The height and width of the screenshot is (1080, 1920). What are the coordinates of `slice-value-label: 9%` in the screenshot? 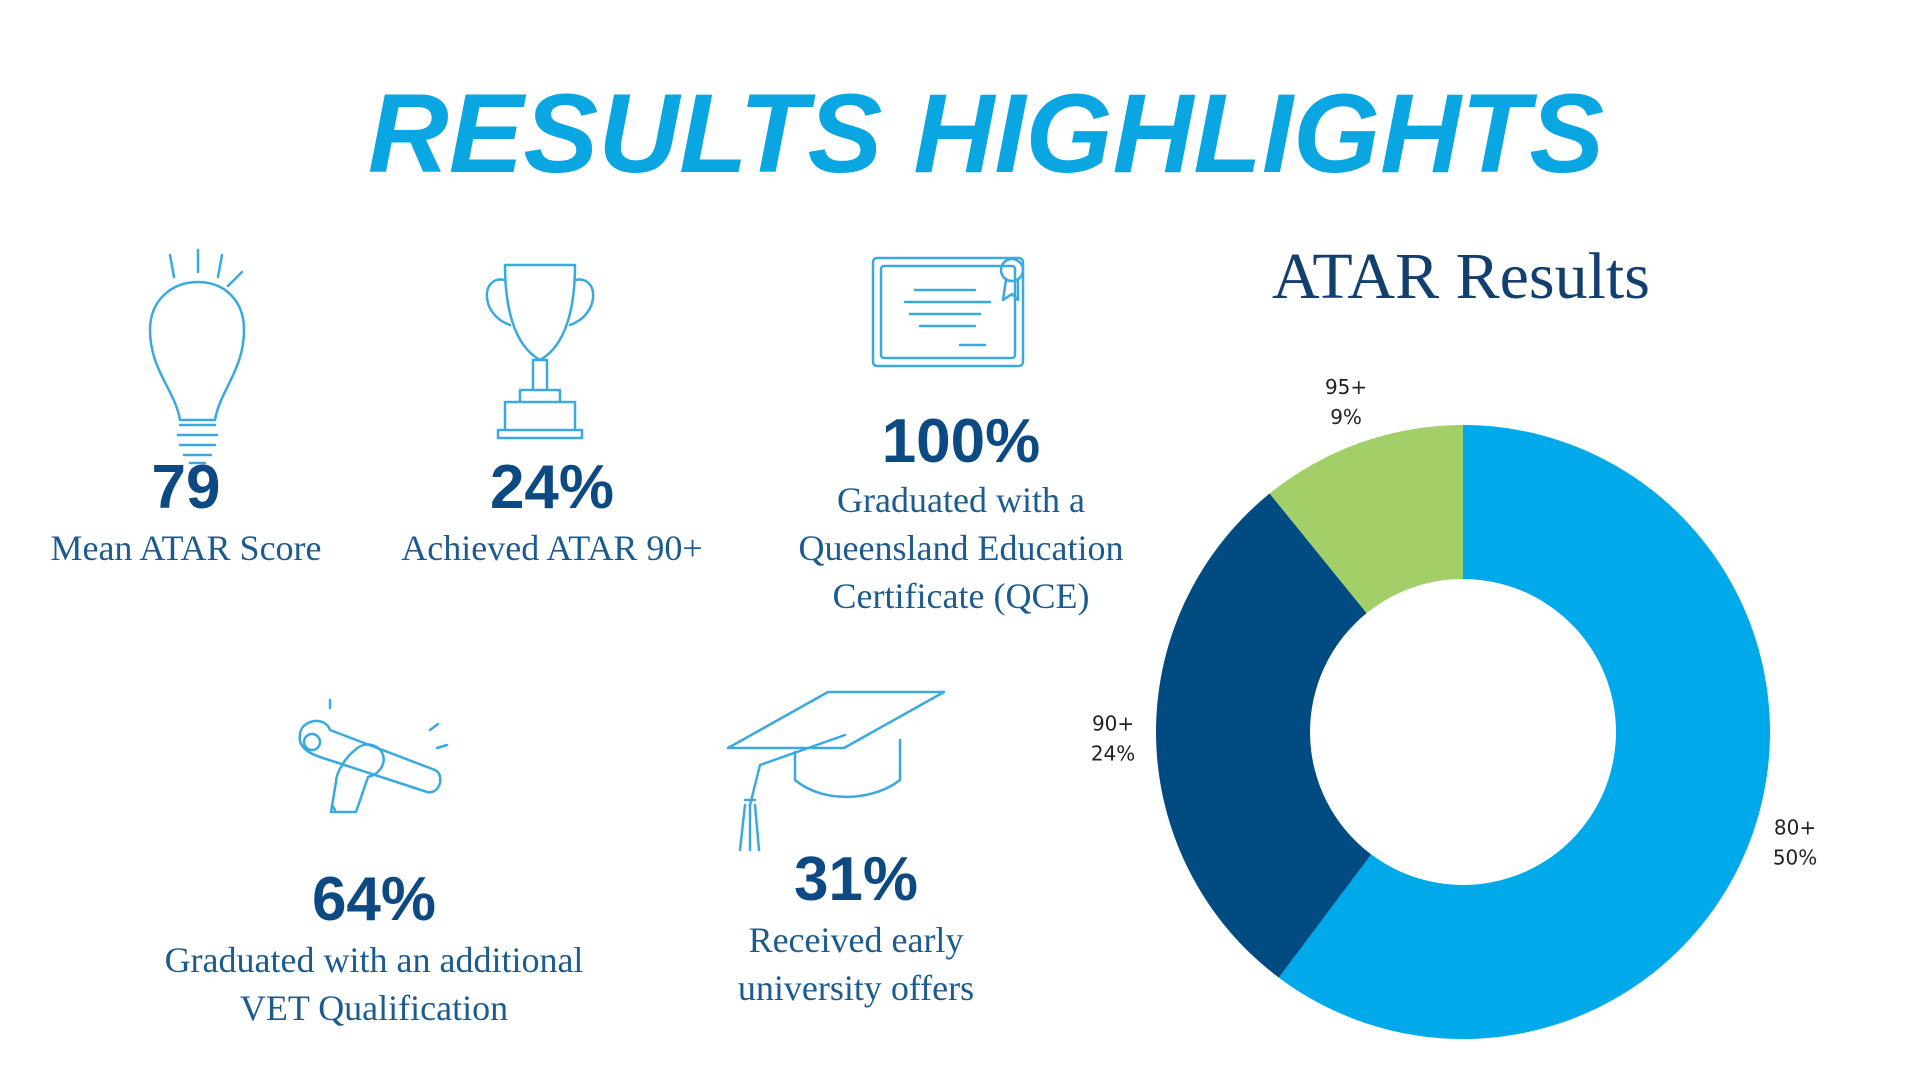 It's located at (1346, 417).